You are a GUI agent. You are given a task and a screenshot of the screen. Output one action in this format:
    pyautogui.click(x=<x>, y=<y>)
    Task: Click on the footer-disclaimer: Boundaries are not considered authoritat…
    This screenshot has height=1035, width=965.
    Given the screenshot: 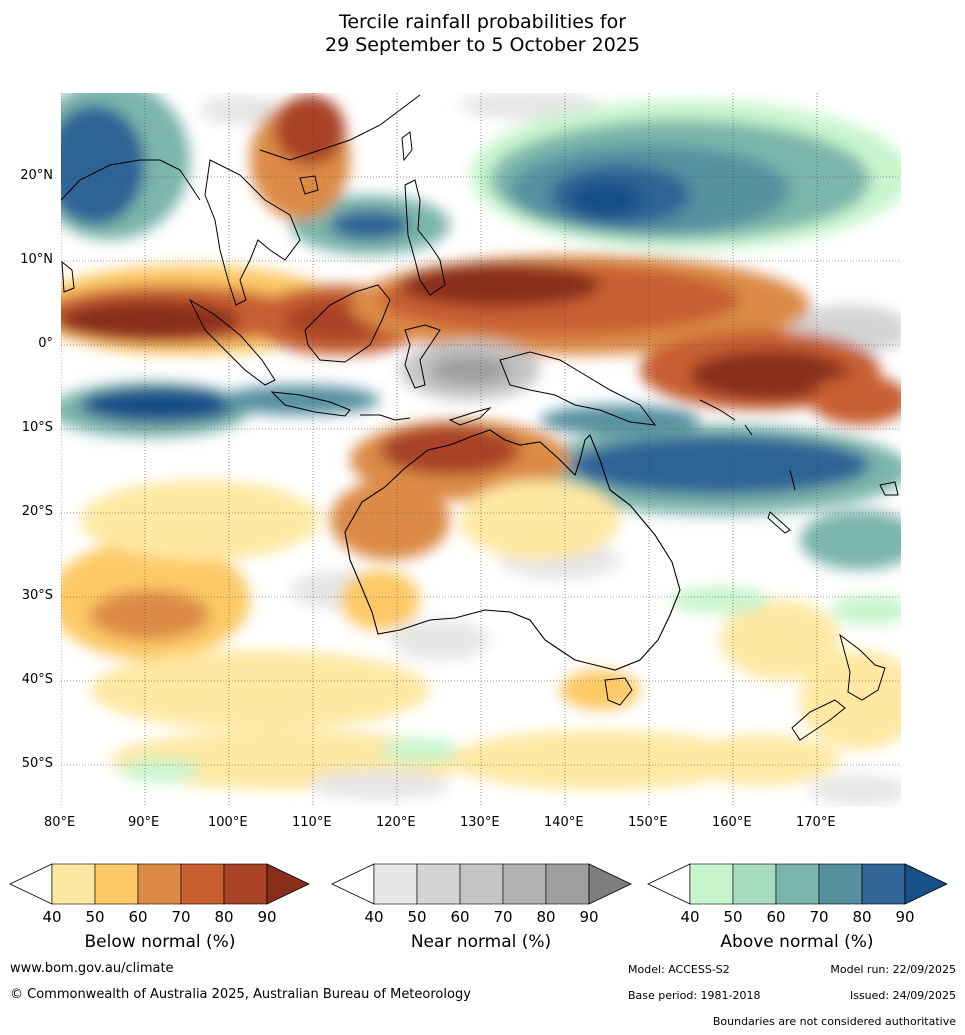 What is the action you would take?
    pyautogui.click(x=834, y=1021)
    